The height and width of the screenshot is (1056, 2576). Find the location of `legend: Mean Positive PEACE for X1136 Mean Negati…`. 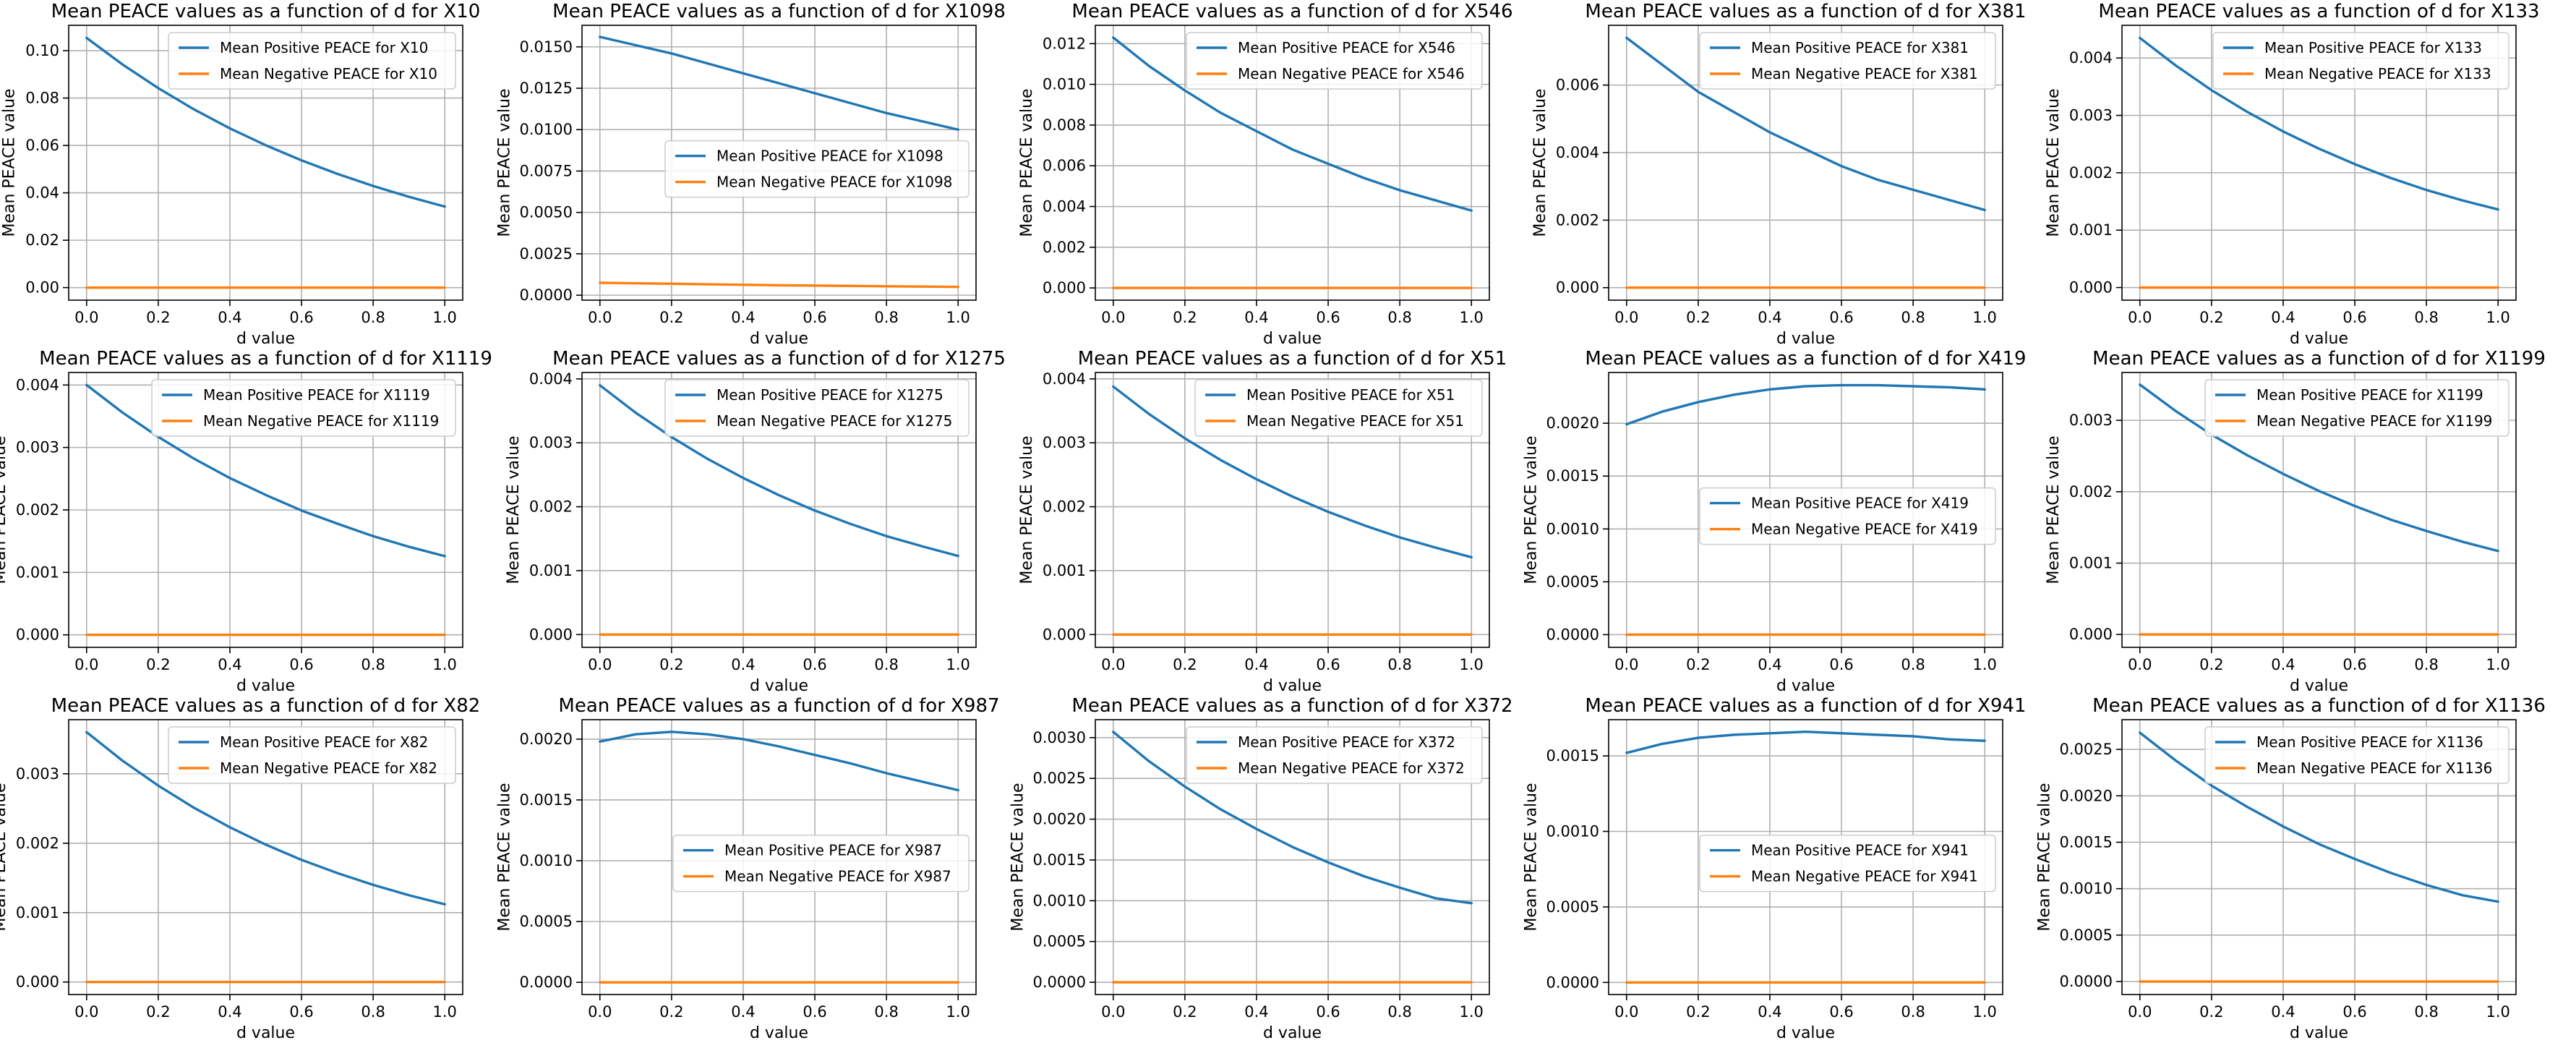

legend: Mean Positive PEACE for X1136 Mean Negati… is located at coordinates (2356, 755).